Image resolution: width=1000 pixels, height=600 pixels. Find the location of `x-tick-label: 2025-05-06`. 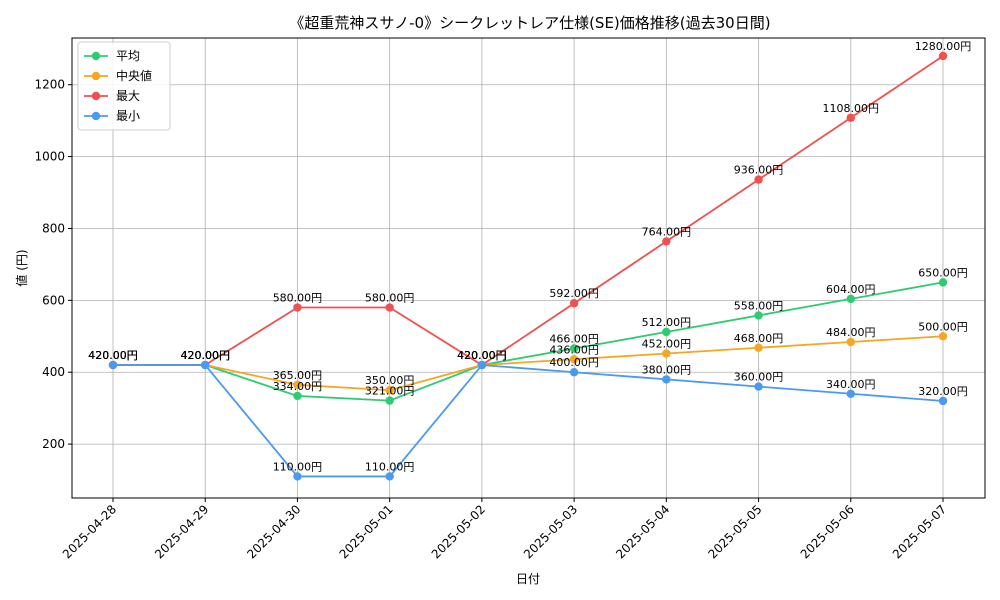

x-tick-label: 2025-05-06 is located at coordinates (827, 531).